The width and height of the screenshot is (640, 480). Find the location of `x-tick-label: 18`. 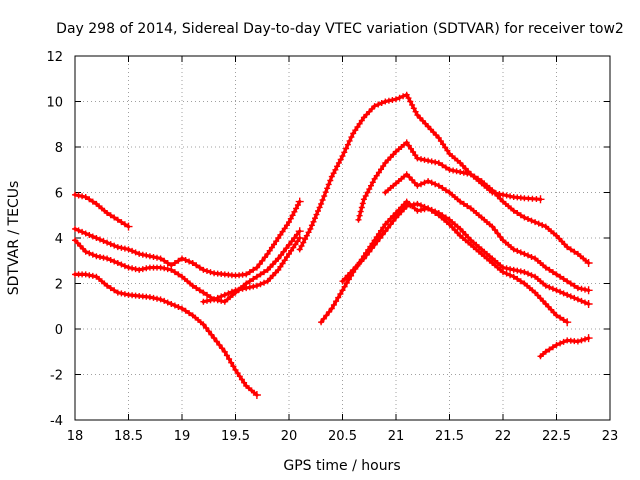

x-tick-label: 18 is located at coordinates (75, 436).